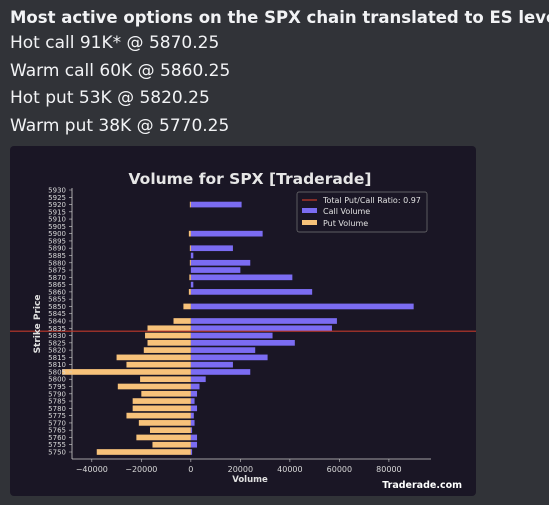 This screenshot has width=549, height=505. What do you see at coordinates (57, 212) in the screenshot?
I see `y-tick-label: 5915` at bounding box center [57, 212].